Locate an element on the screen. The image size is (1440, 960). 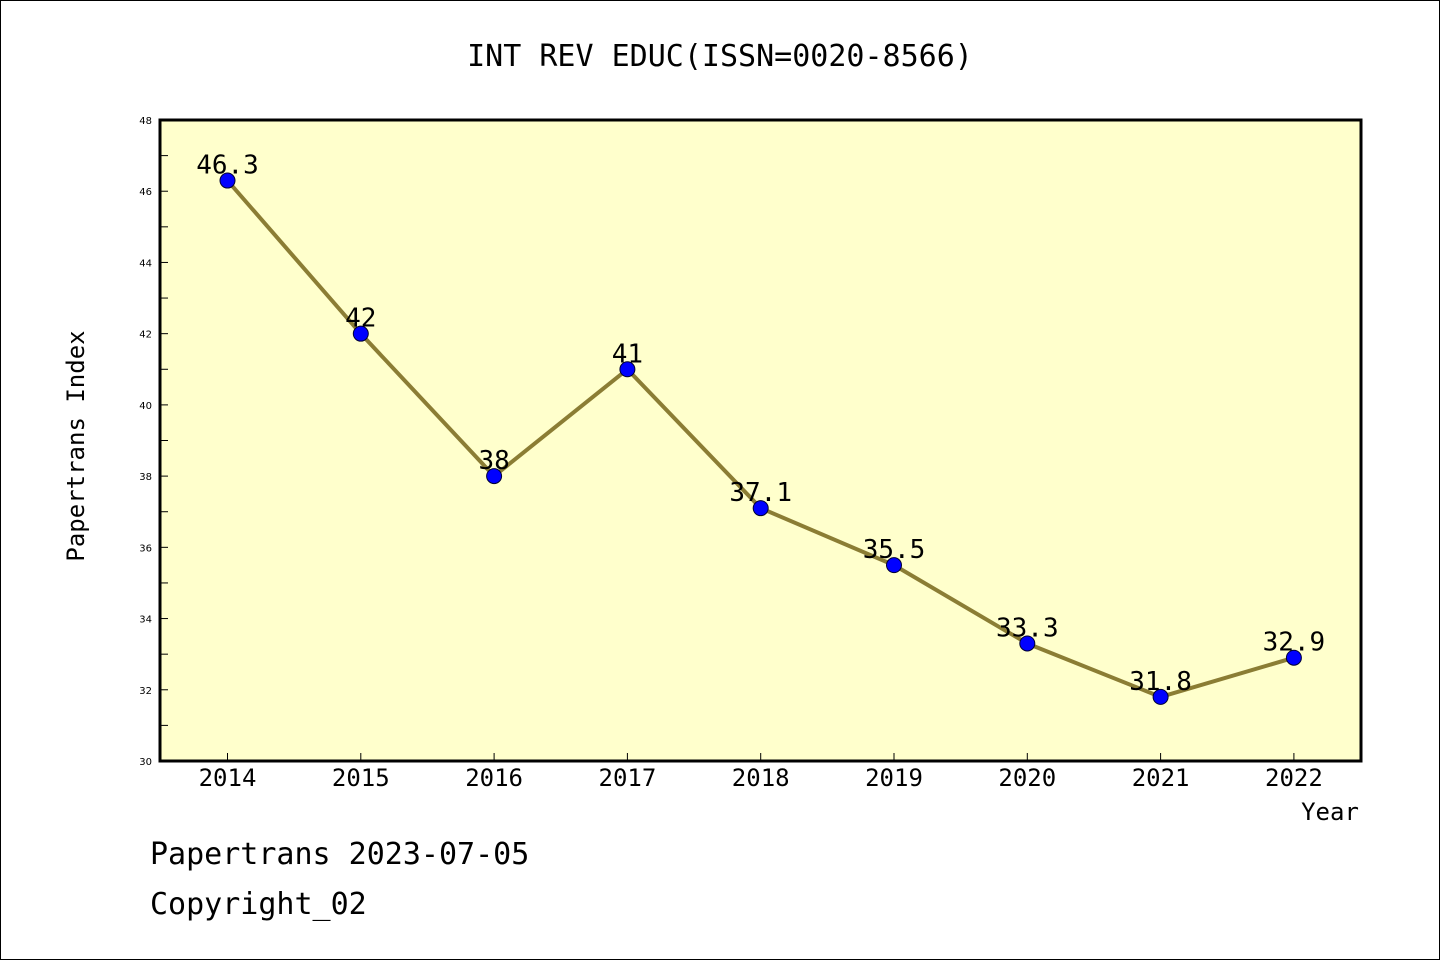
data-label: 35.5 is located at coordinates (894, 550).